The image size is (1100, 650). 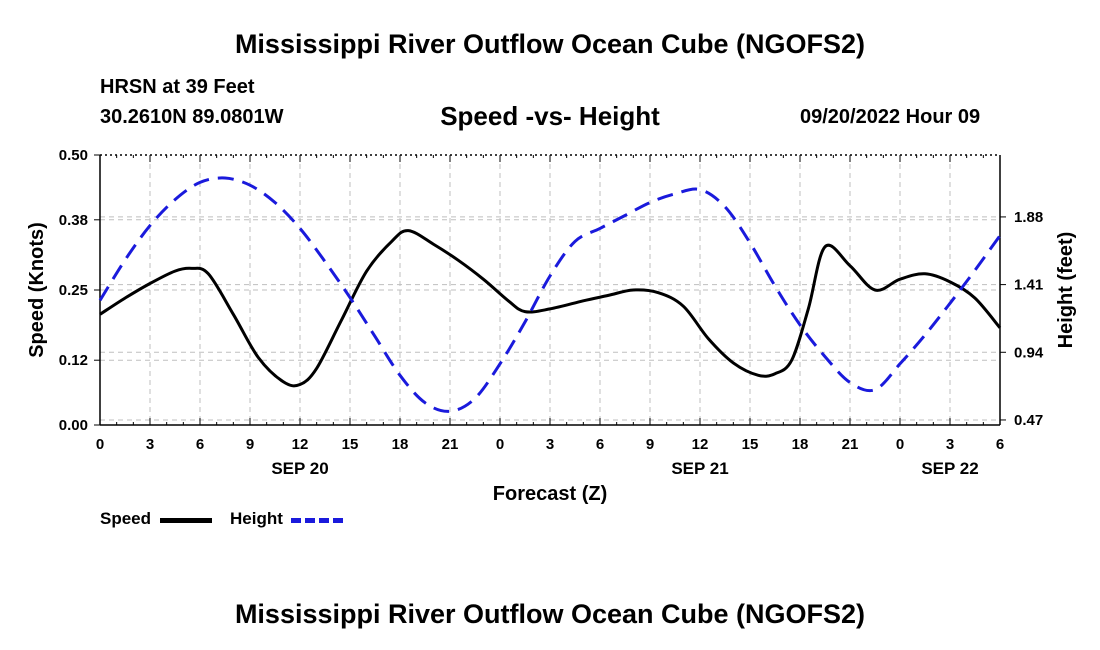 I want to click on legend-speed-label: Speed, so click(x=126, y=518).